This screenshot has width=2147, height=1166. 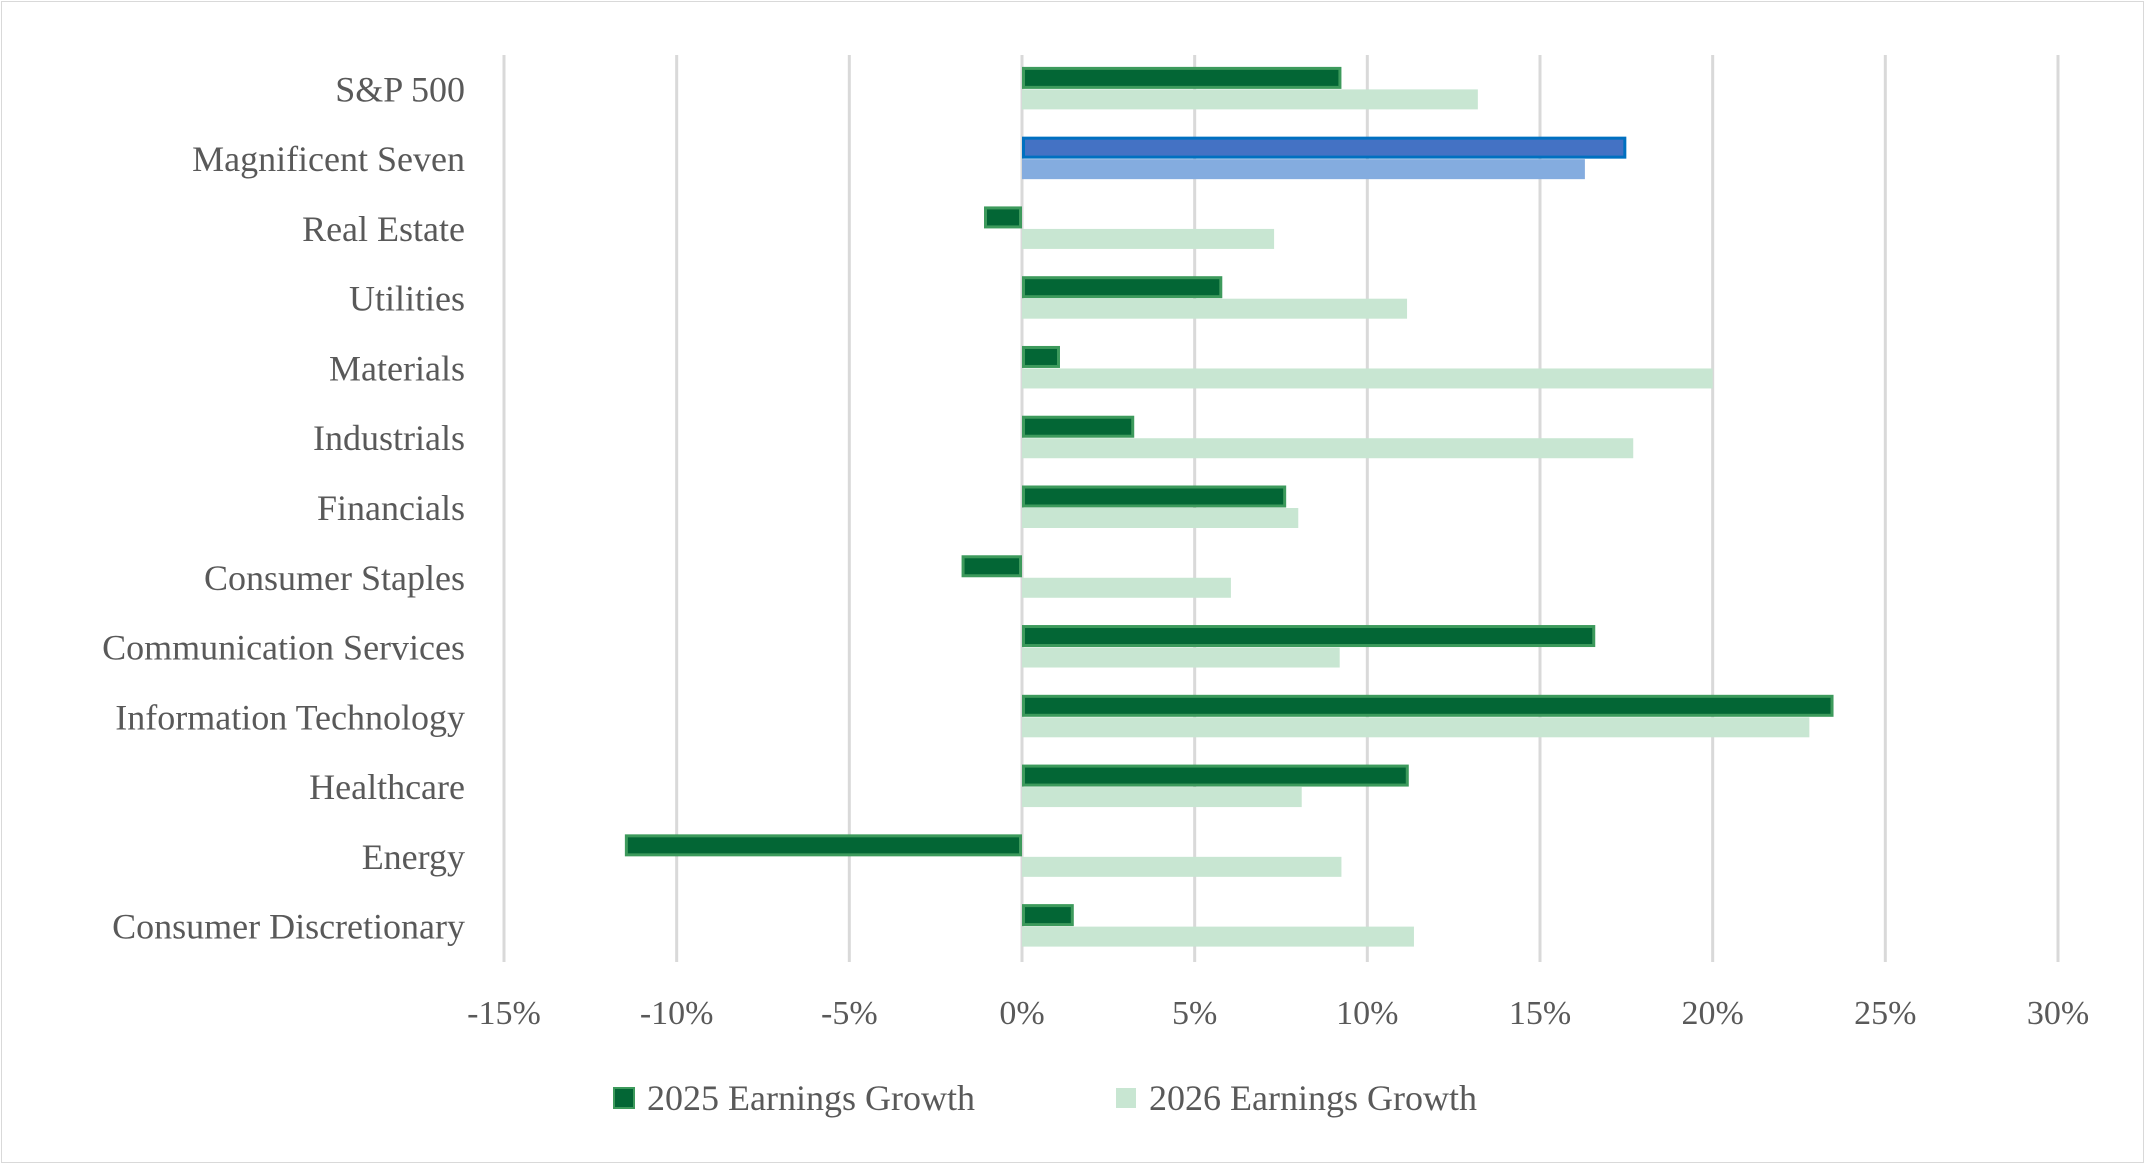 I want to click on x-tick-label: -15%, so click(x=504, y=1013).